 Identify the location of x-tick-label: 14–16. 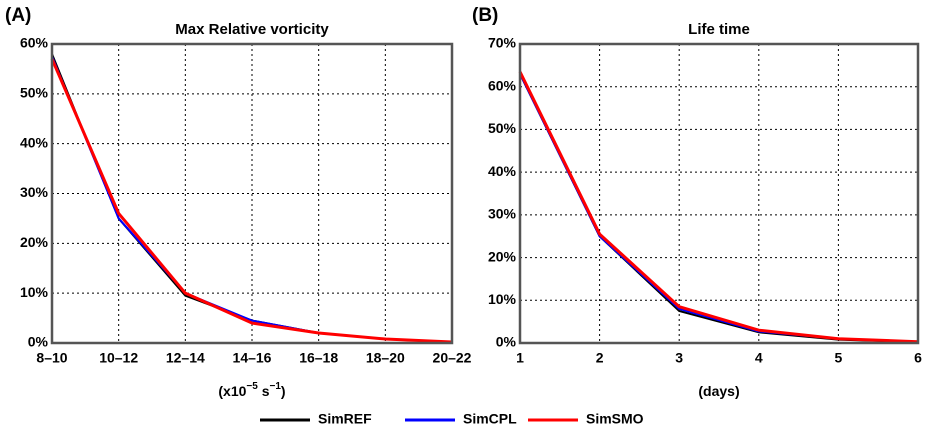
(252, 358).